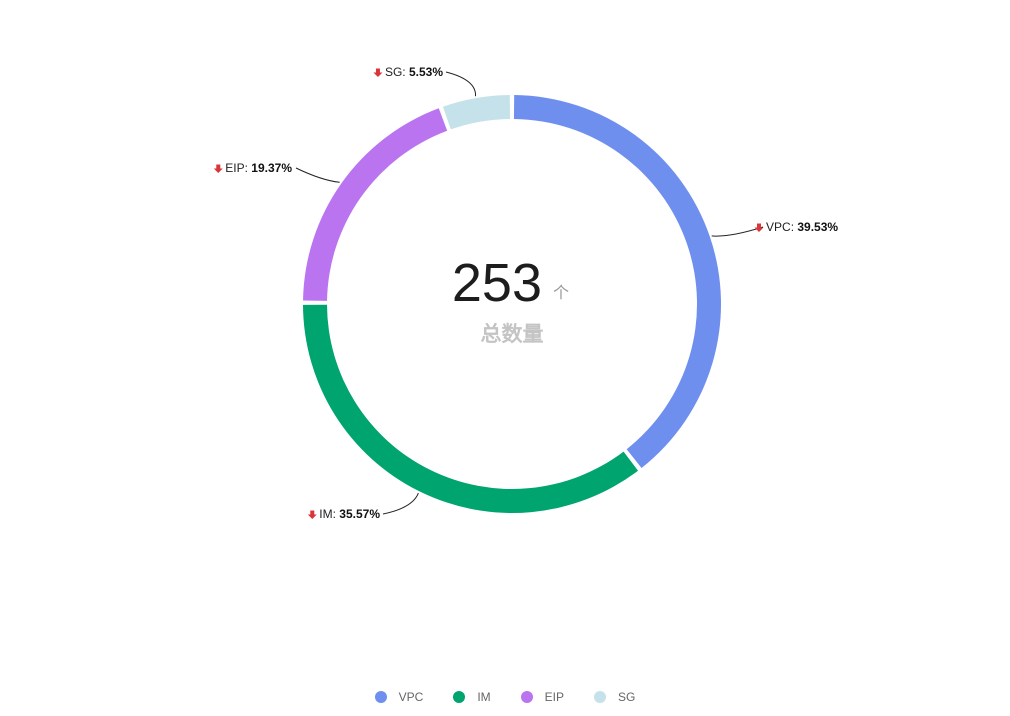 Image resolution: width=1010 pixels, height=716 pixels. What do you see at coordinates (542, 697) in the screenshot?
I see `legend-item-eip: EIP` at bounding box center [542, 697].